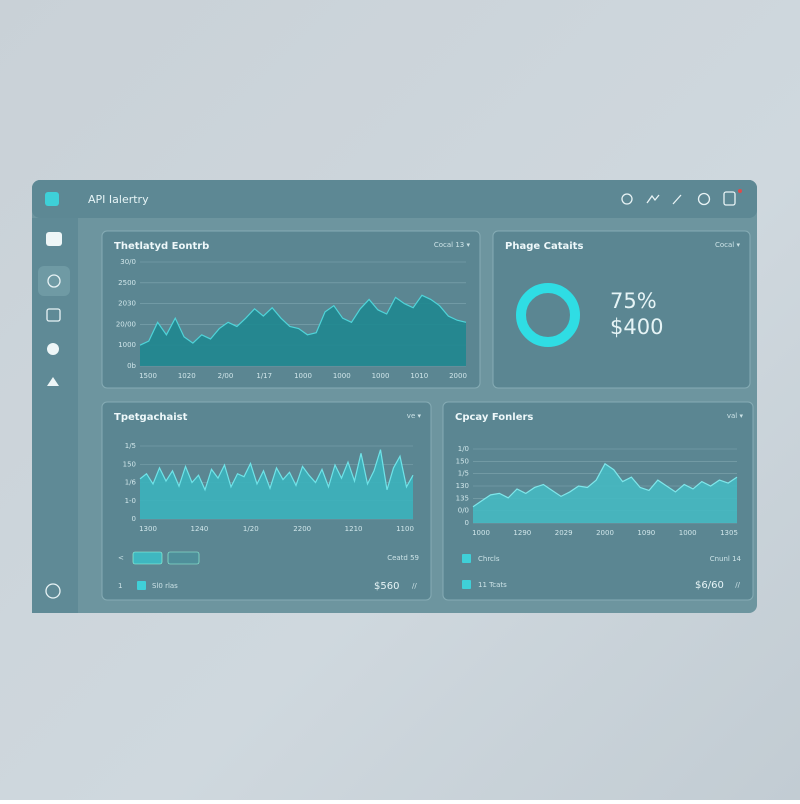 Image resolution: width=800 pixels, height=804 pixels. What do you see at coordinates (726, 559) in the screenshot?
I see `row-count: Cnunl 14` at bounding box center [726, 559].